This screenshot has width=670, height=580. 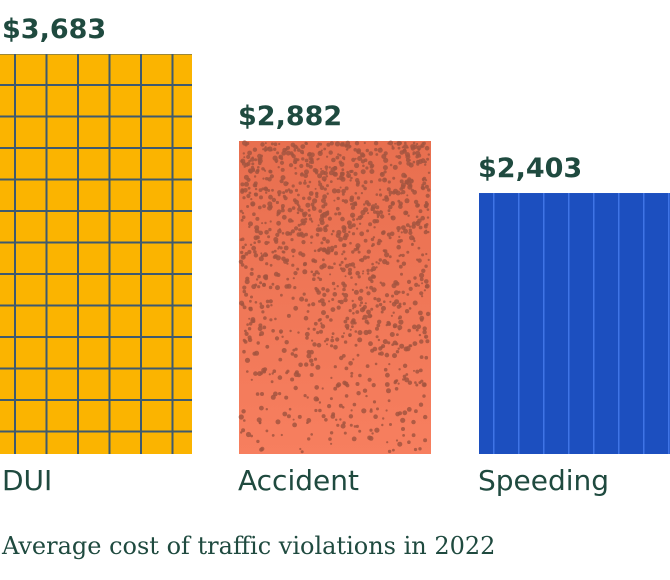 I want to click on category-label-accident: Accident, so click(x=298, y=480).